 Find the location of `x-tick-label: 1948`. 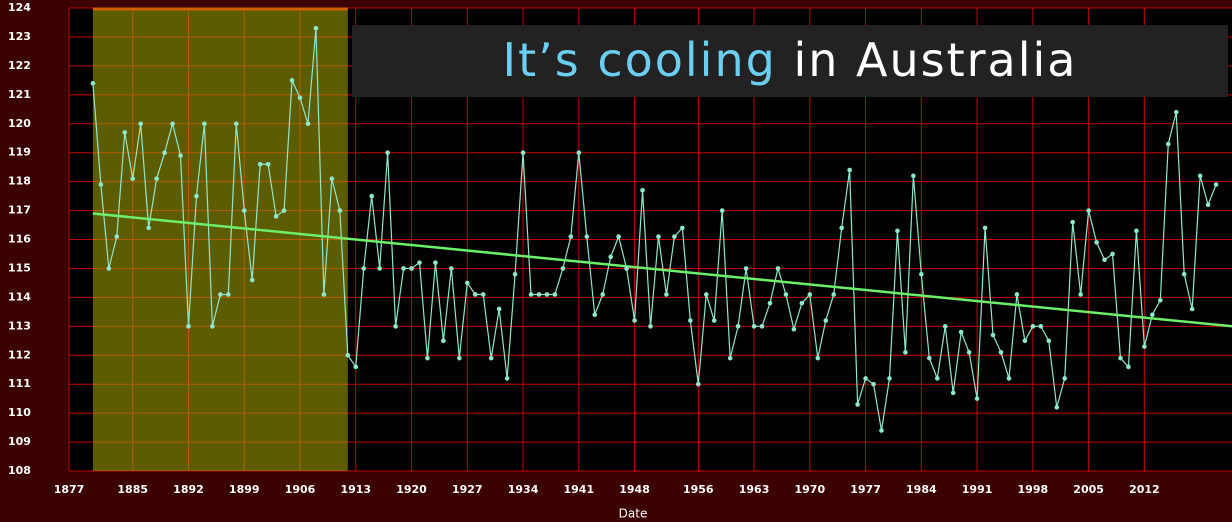

x-tick-label: 1948 is located at coordinates (634, 489).